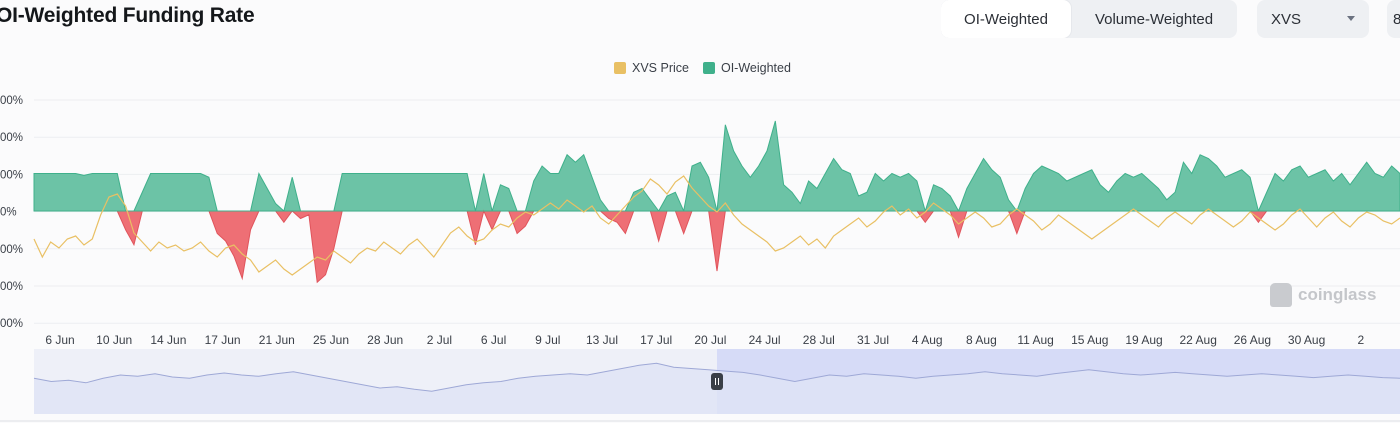  What do you see at coordinates (1281, 295) in the screenshot?
I see `coinglass-logo-icon` at bounding box center [1281, 295].